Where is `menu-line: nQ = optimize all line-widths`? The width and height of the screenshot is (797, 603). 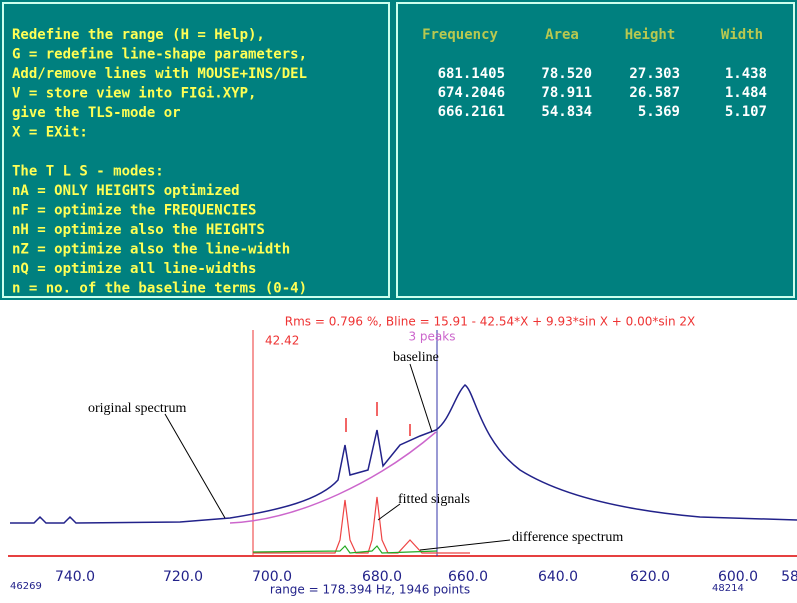 menu-line: nQ = optimize all line-widths is located at coordinates (134, 269).